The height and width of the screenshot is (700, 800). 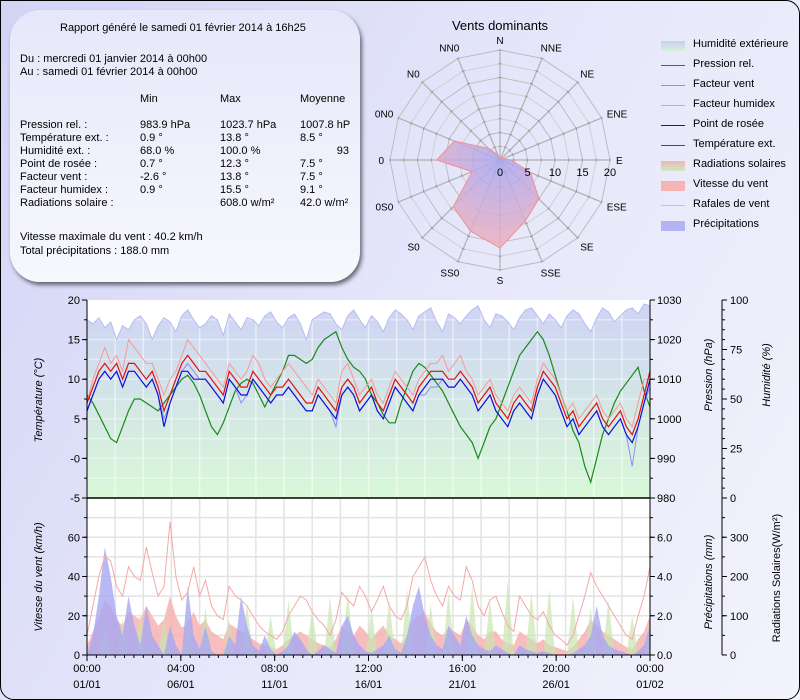 I want to click on wind-radial-tick-label: 10, so click(x=555, y=173).